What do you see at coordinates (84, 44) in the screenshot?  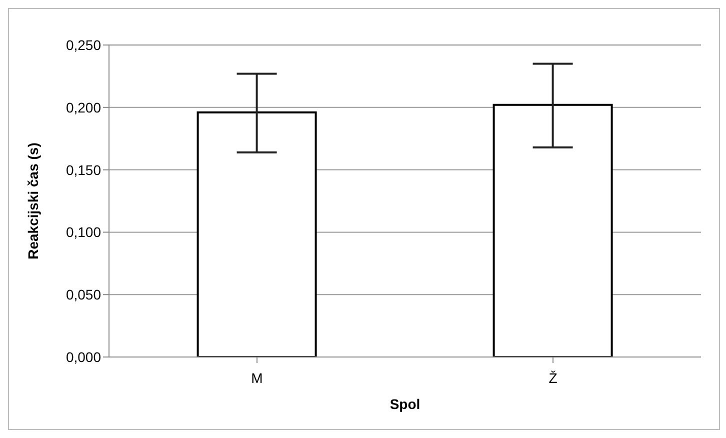 I see `y-tick-label: 0,250` at bounding box center [84, 44].